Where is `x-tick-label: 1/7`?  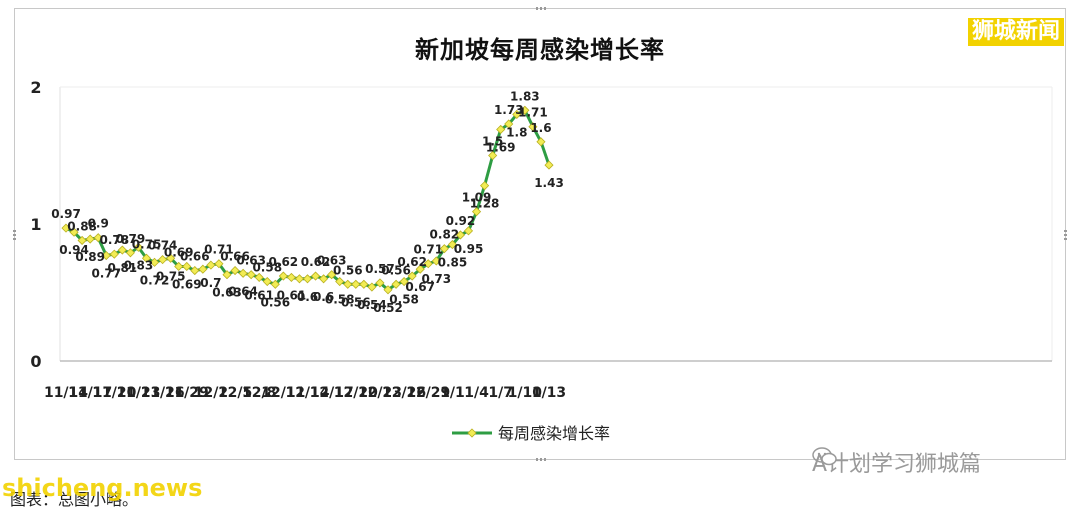 x-tick-label: 1/7 is located at coordinates (500, 393).